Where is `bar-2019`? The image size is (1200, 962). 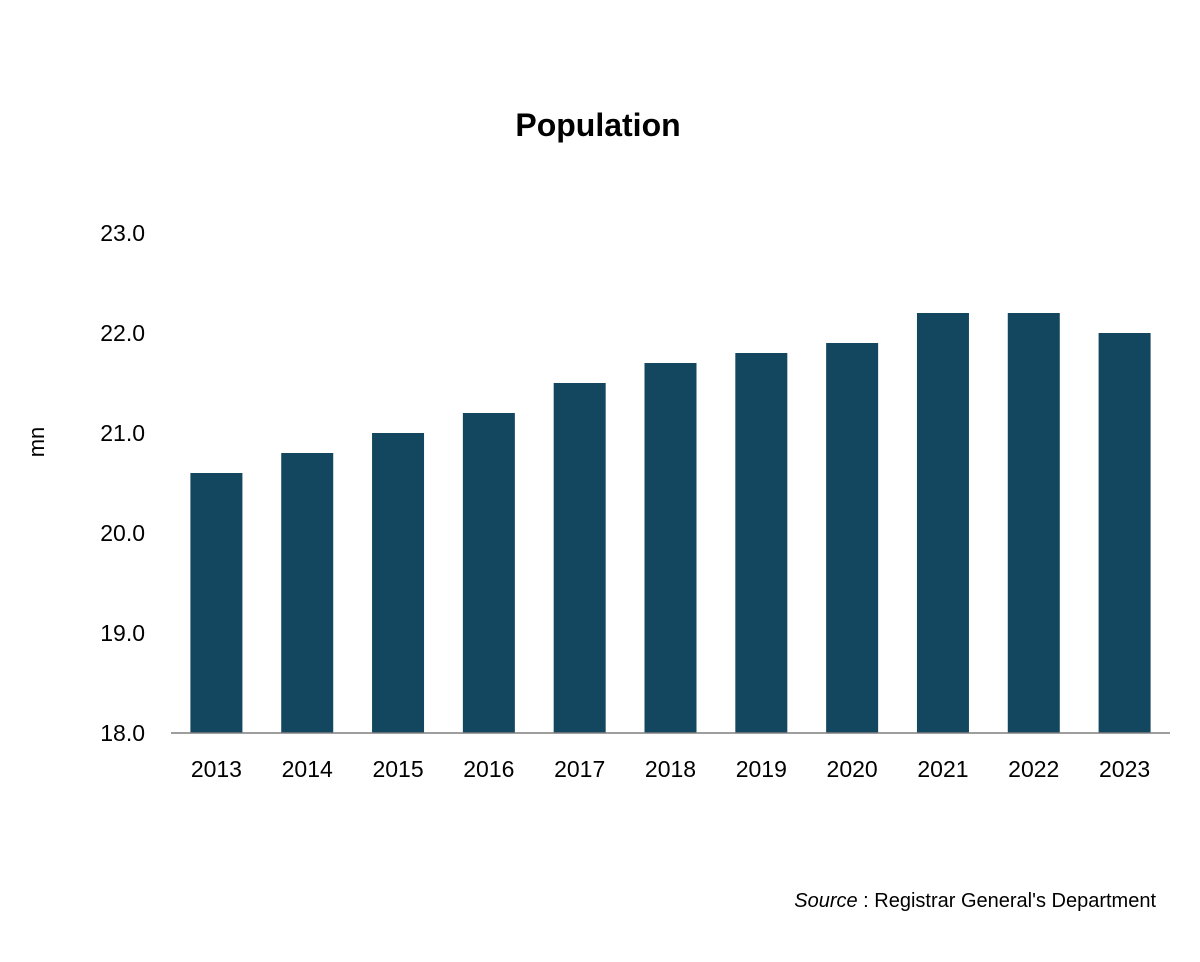 bar-2019 is located at coordinates (761, 543).